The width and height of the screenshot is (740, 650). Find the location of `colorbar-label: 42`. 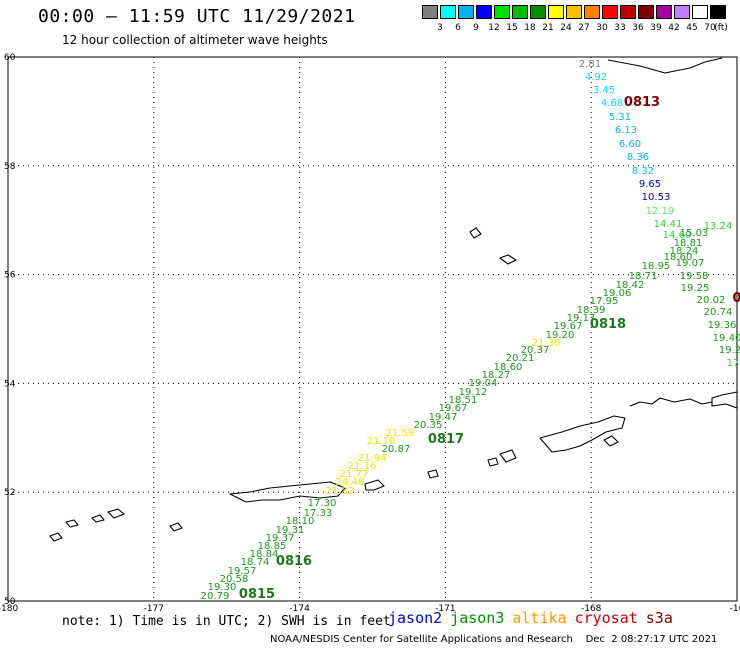

colorbar-label: 42 is located at coordinates (674, 28).